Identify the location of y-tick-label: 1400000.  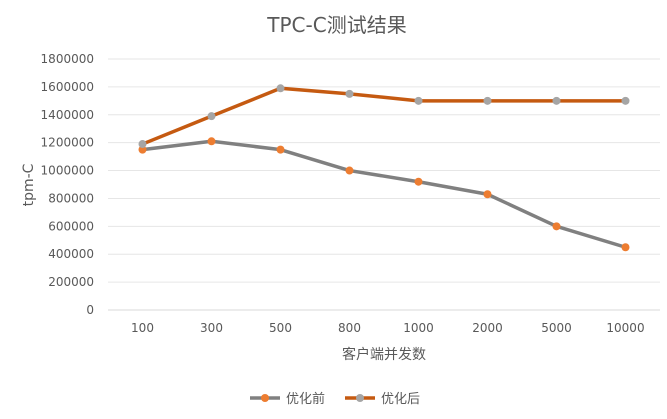
(67, 115).